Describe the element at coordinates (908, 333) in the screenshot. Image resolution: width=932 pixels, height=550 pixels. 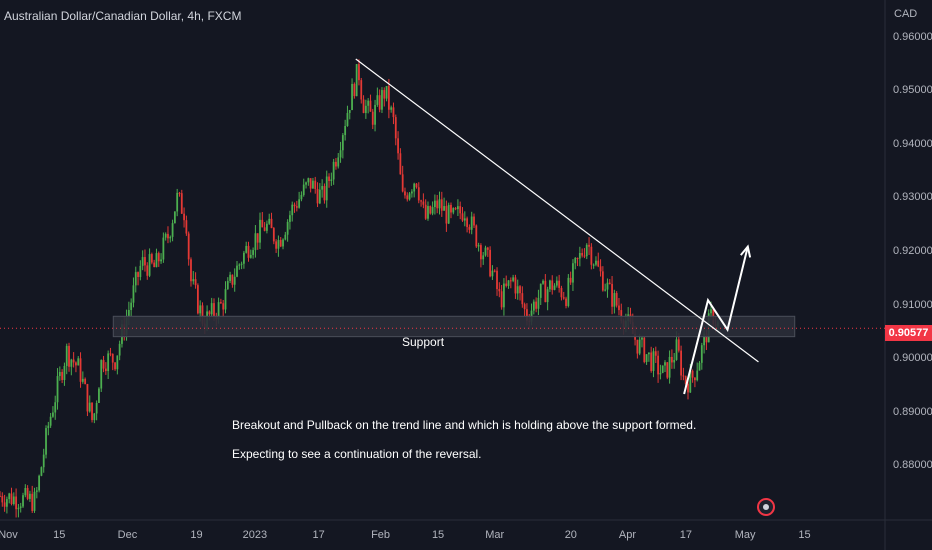
I see `current-price-badge: 0.90577` at that location.